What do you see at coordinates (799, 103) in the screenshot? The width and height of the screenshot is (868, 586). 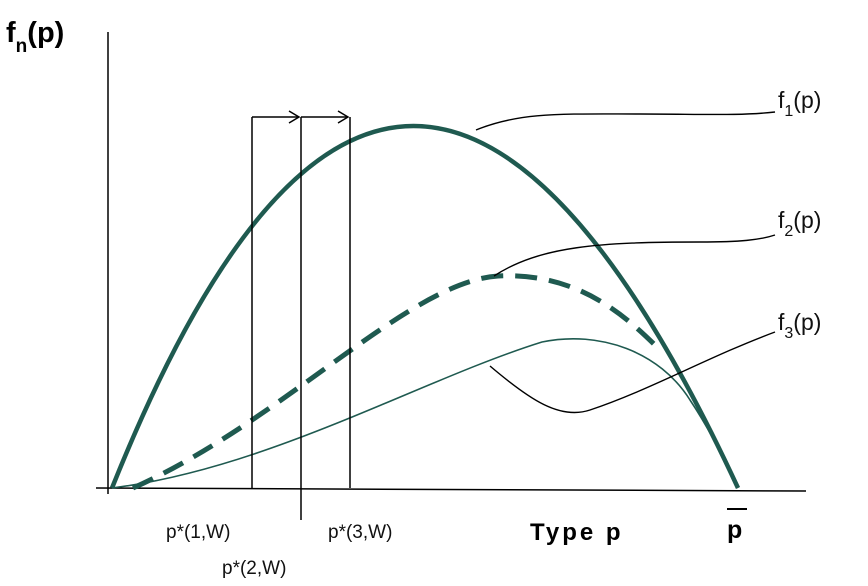 I see `label-f1: f1(p)` at bounding box center [799, 103].